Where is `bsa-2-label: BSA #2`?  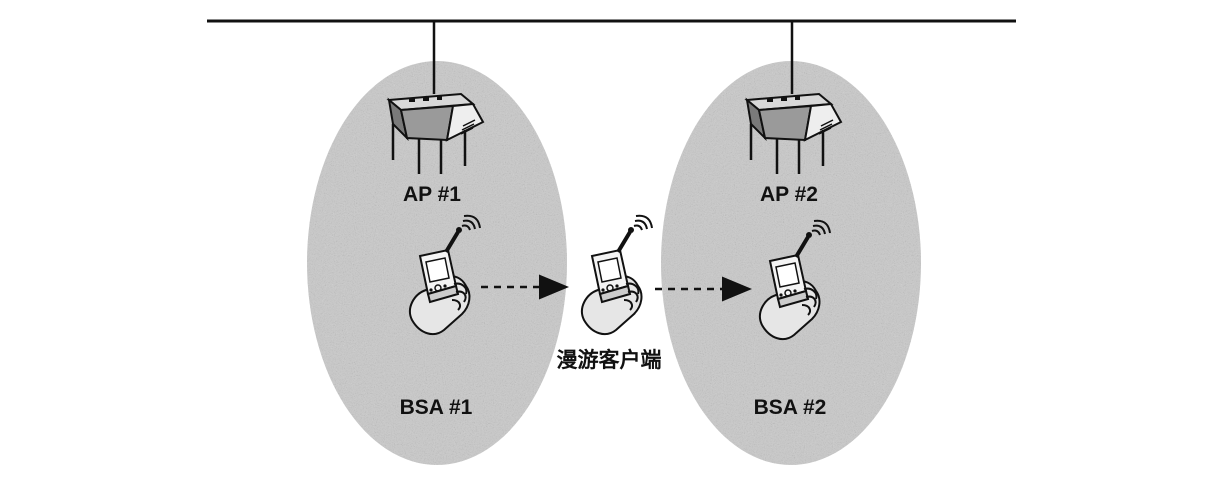
bsa-2-label: BSA #2 is located at coordinates (790, 407).